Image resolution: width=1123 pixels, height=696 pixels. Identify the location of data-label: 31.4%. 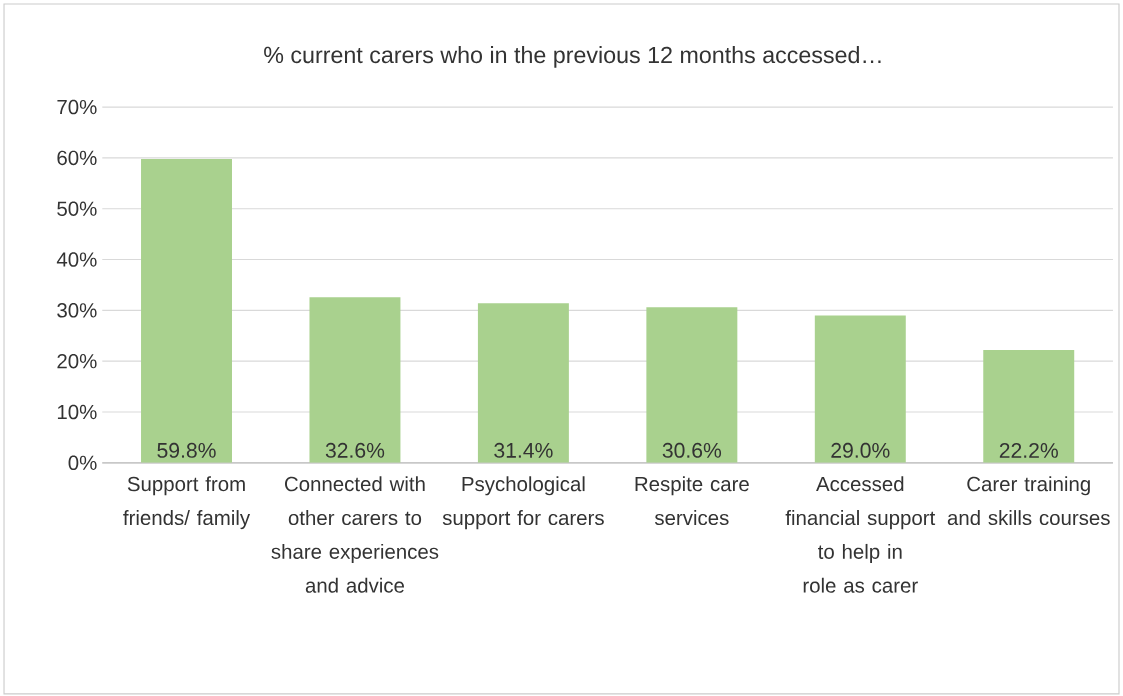
(523, 450).